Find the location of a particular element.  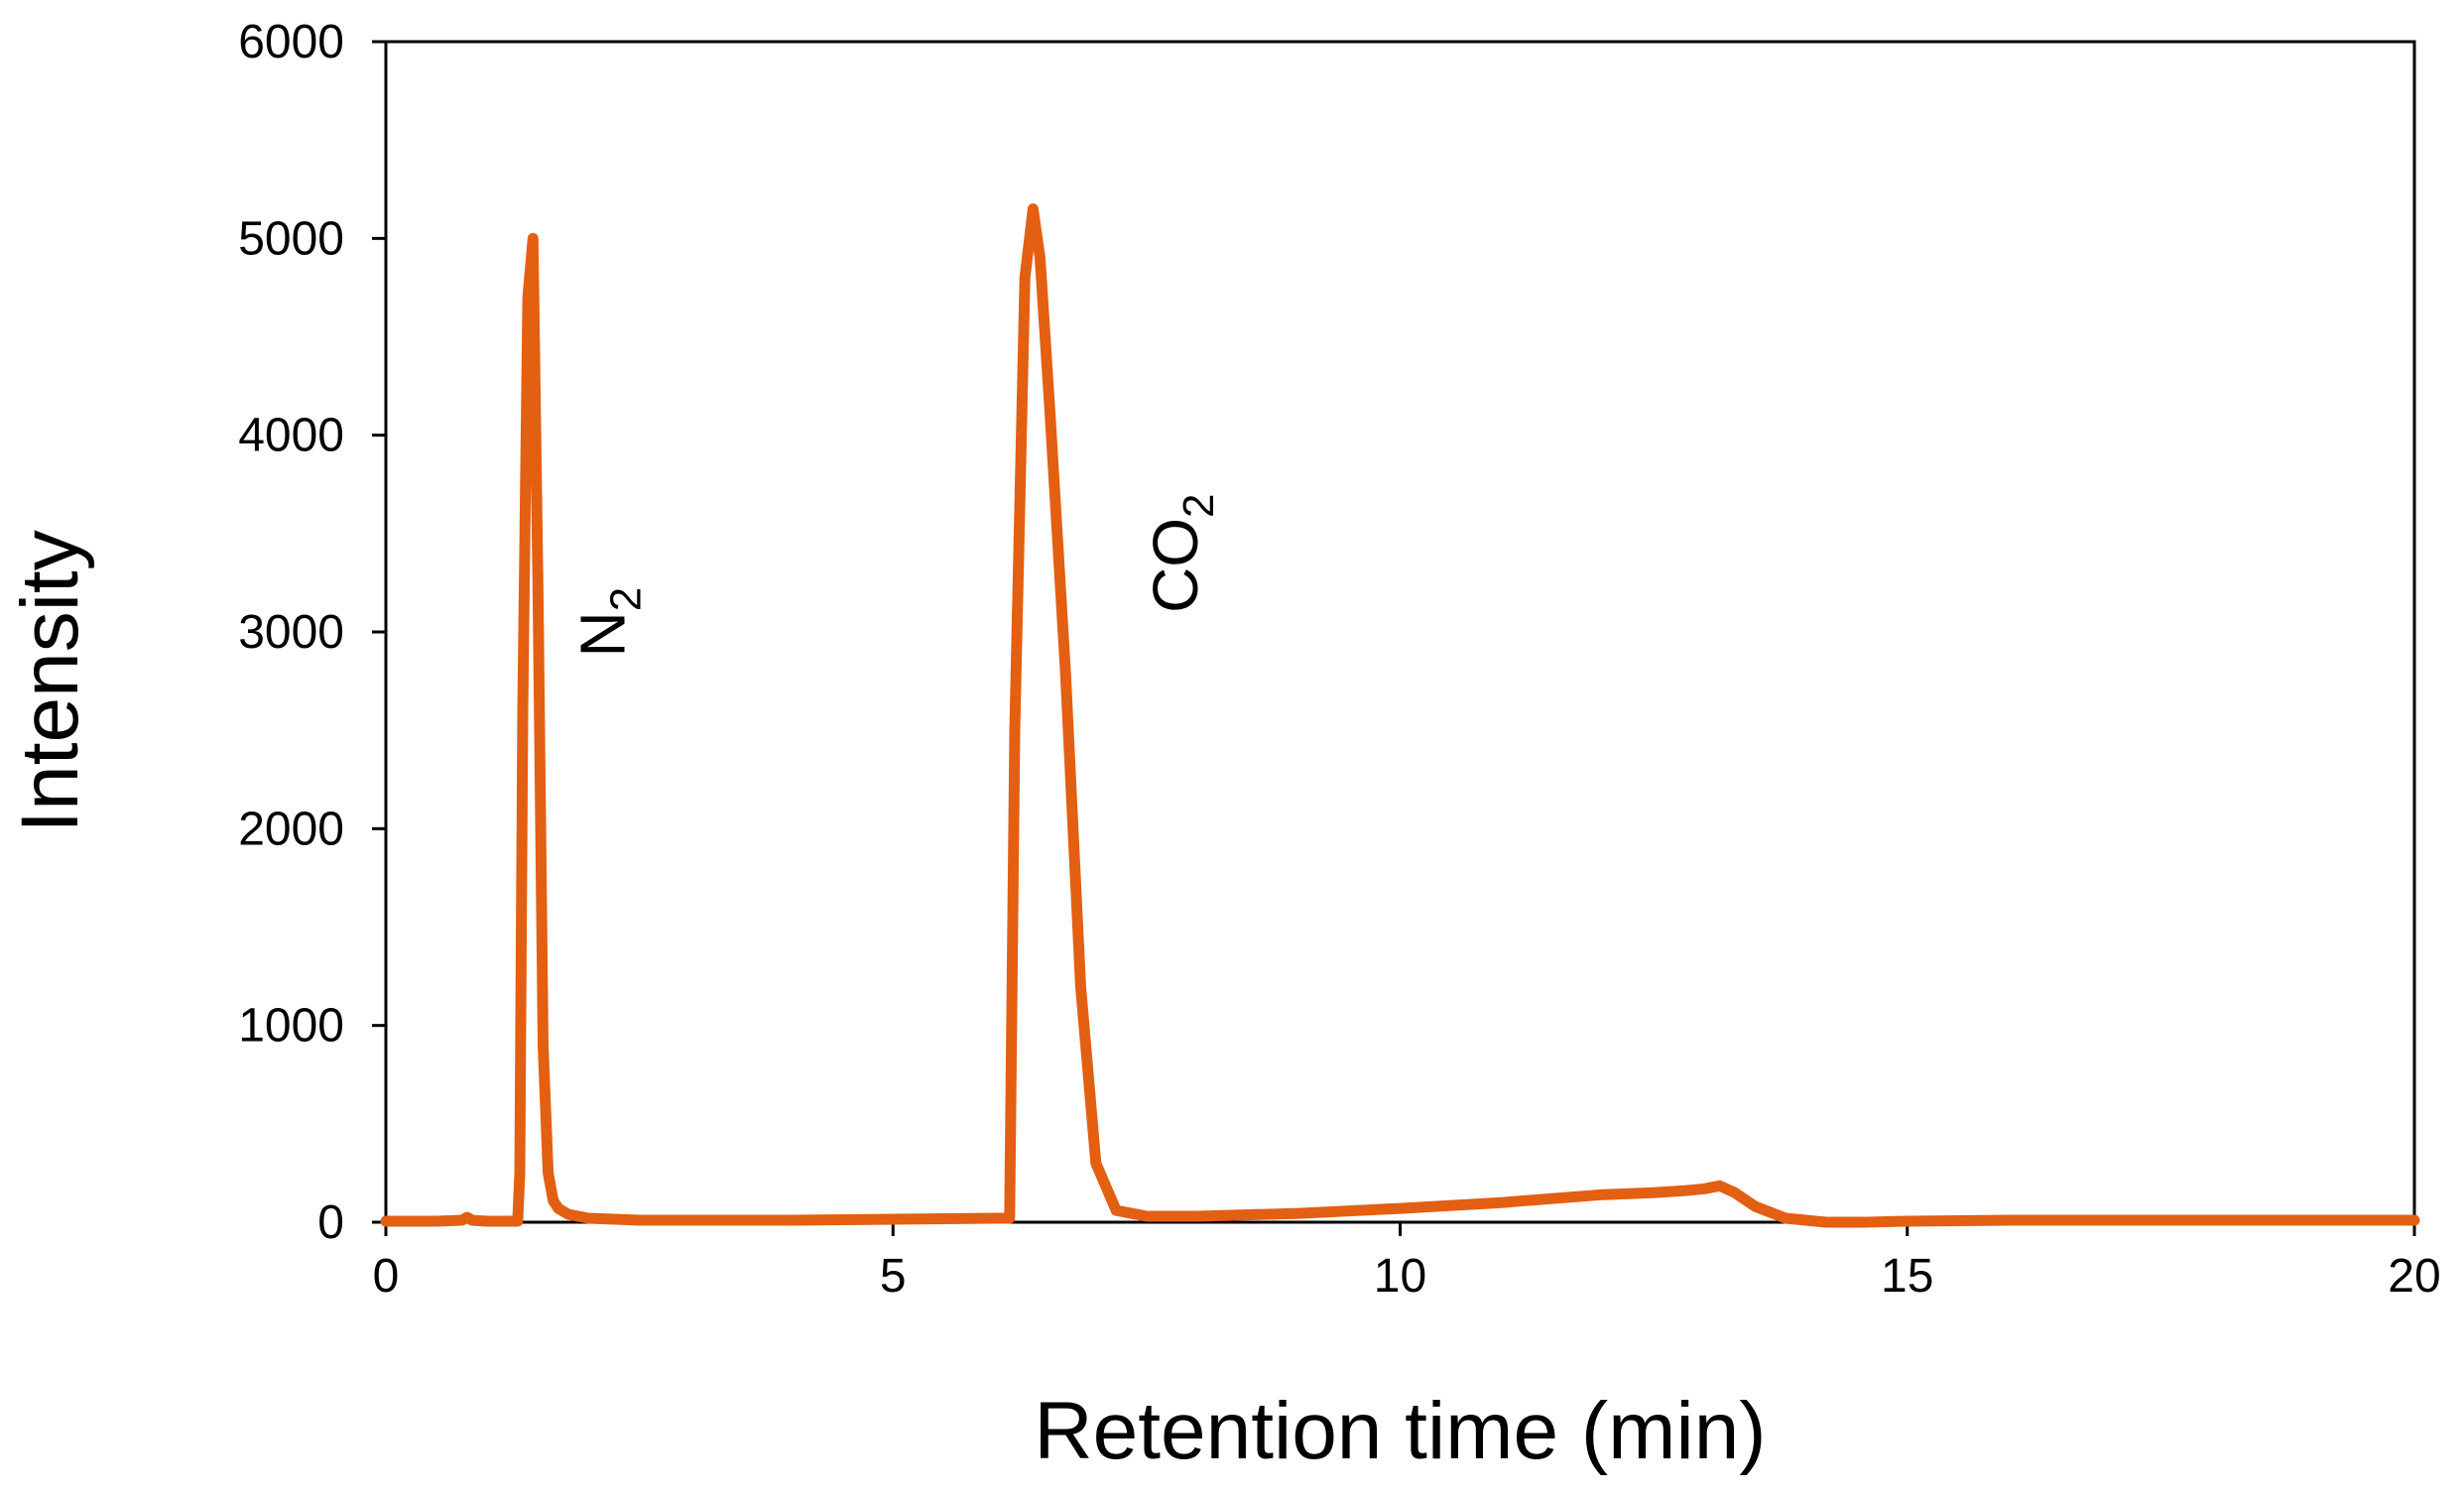

y-tick-label: 1000 is located at coordinates (291, 1026).